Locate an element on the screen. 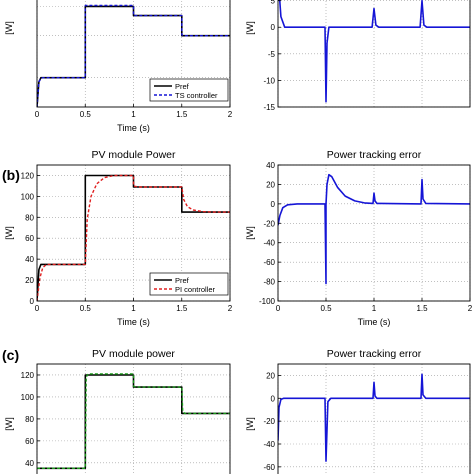 The image size is (474, 474). panel-label-c: (c) is located at coordinates (10, 355).